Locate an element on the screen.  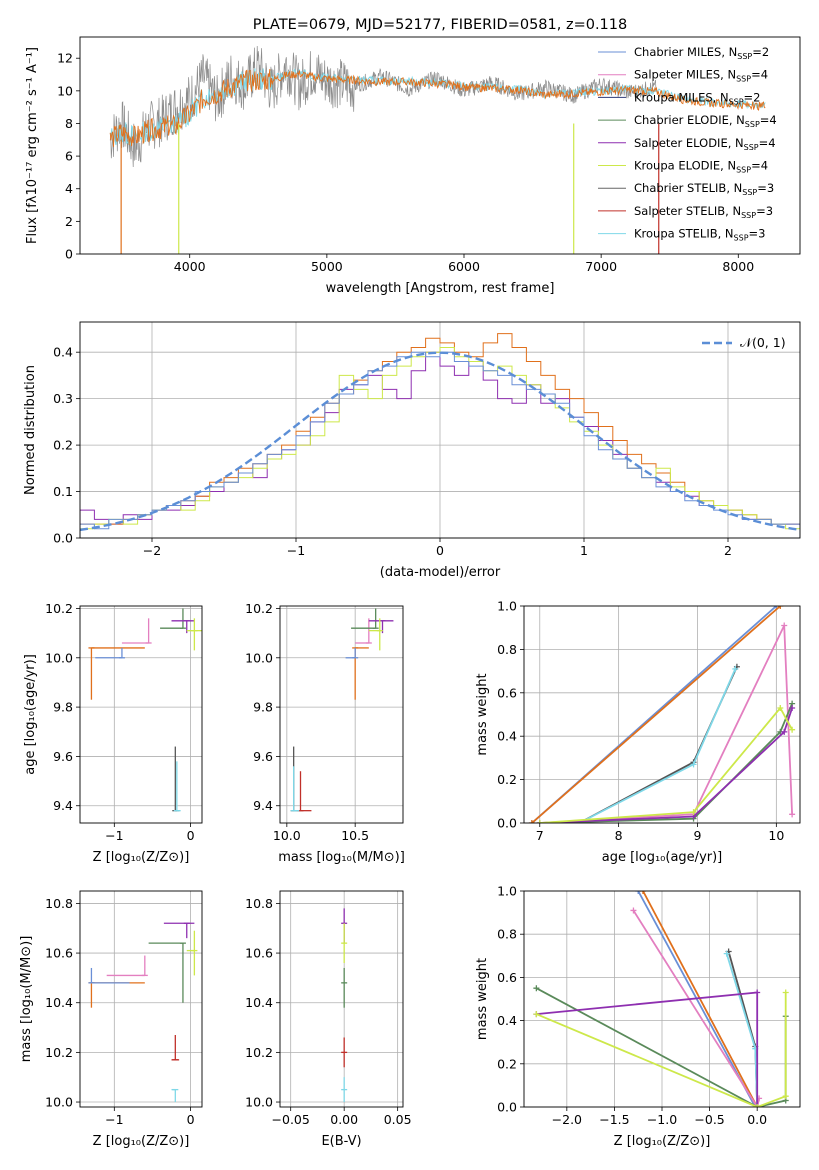
residuals-ytick-label: 0.3 is located at coordinates (63, 398).